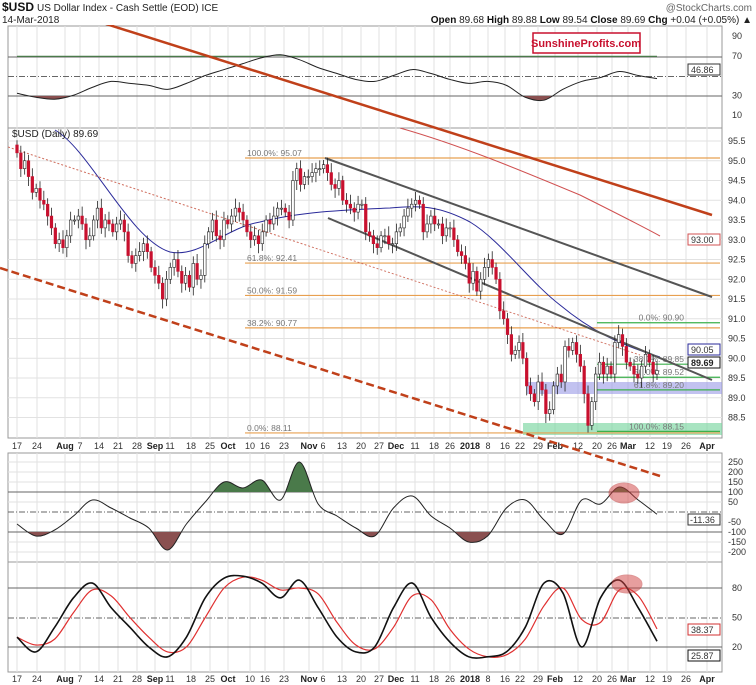  I want to click on change-up-icon: ▲, so click(747, 20).